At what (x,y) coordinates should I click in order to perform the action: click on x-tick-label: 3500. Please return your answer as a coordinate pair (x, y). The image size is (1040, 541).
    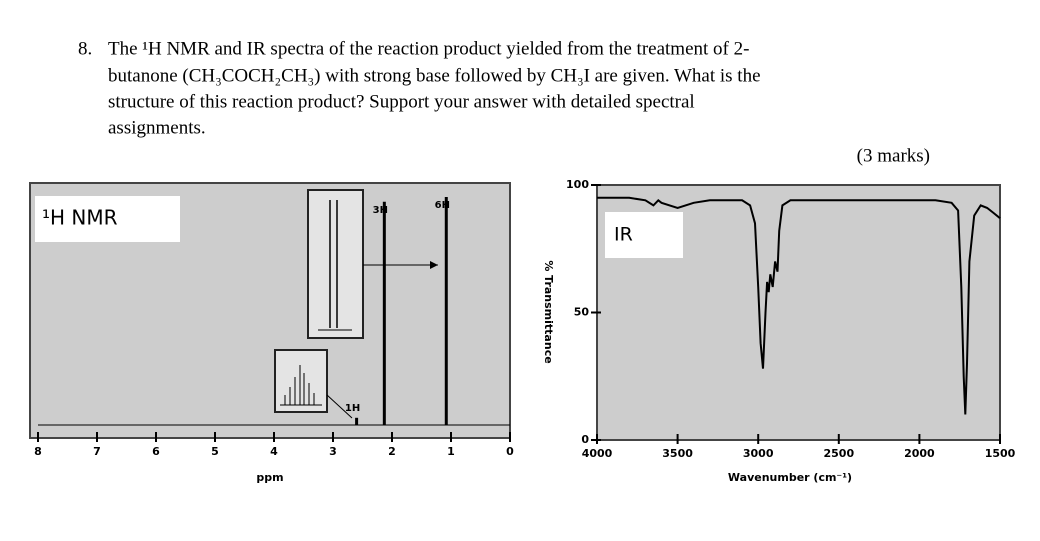
    Looking at the image, I should click on (677, 453).